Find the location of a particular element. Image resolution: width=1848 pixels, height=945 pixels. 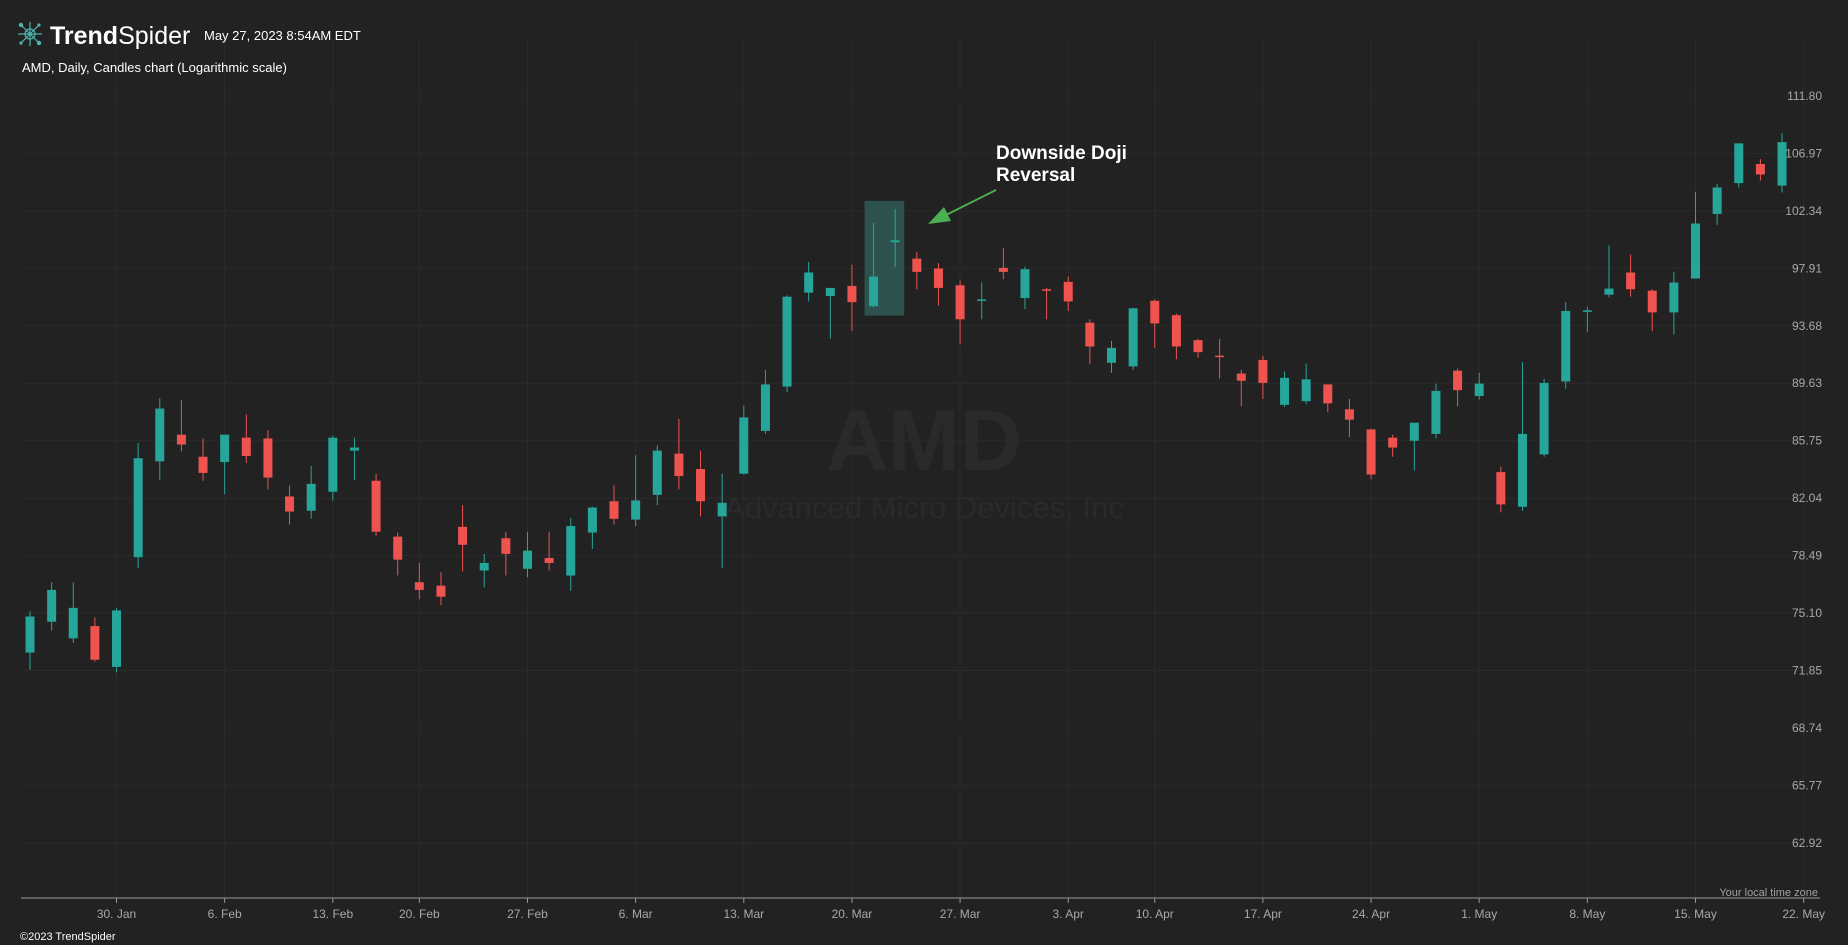

x-tick-label: 22. May is located at coordinates (1803, 914).